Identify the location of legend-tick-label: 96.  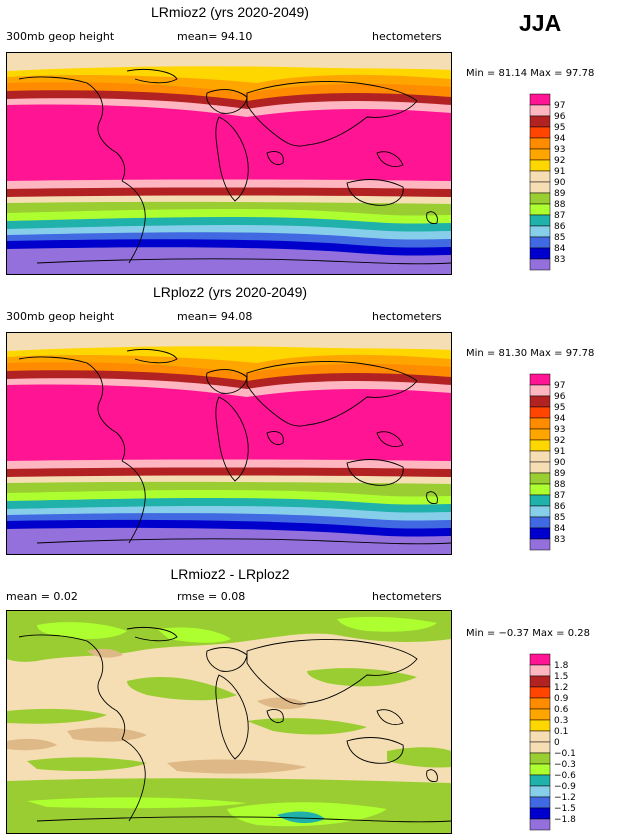
(560, 397).